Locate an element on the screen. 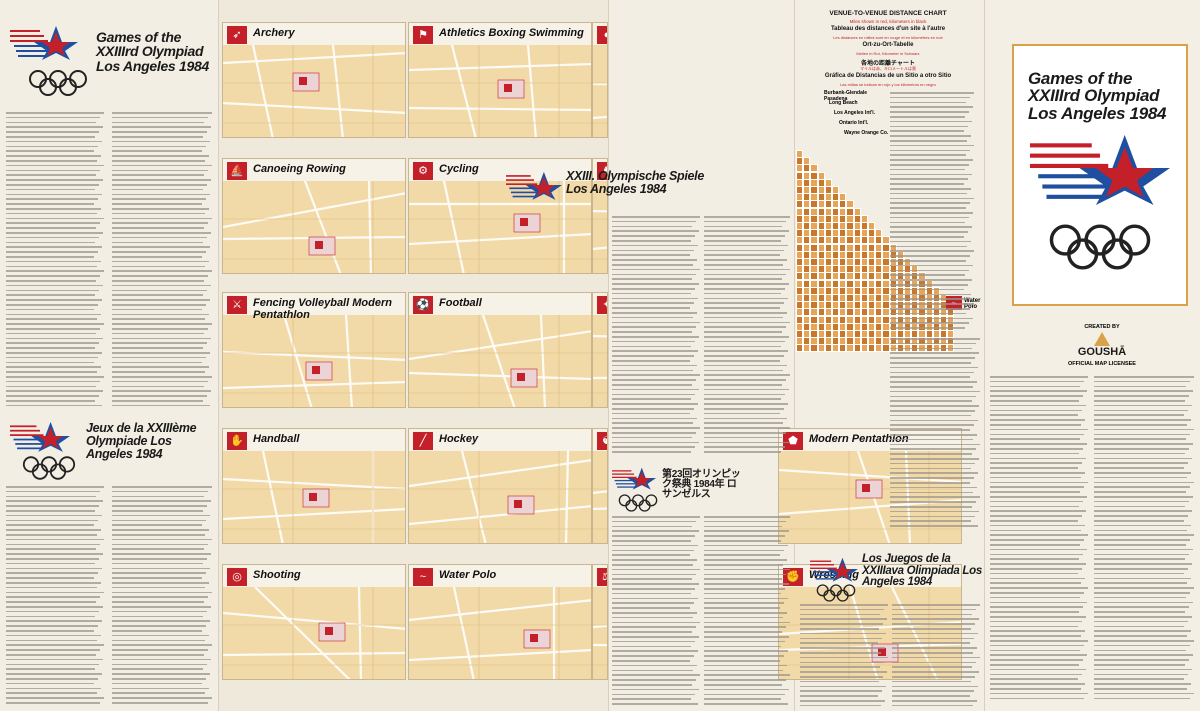  chart-title-de: Ort-zu-Ort-Tabelle is located at coordinates (888, 45).